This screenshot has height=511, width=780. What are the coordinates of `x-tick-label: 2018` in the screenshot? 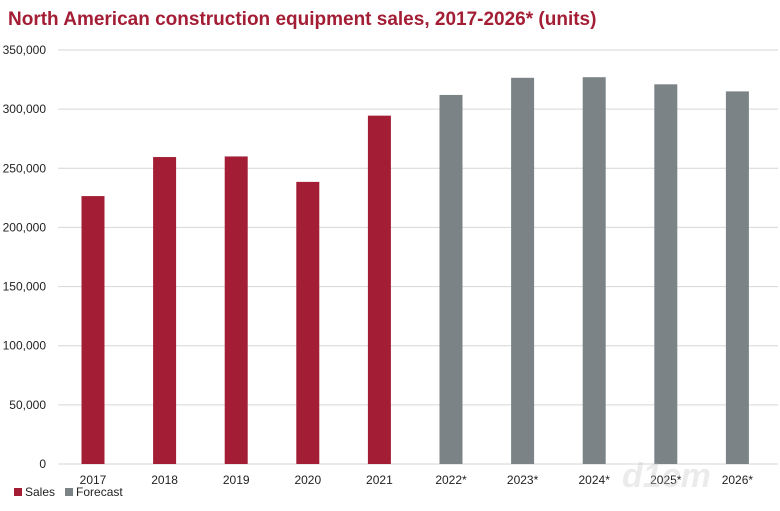 It's located at (164, 480).